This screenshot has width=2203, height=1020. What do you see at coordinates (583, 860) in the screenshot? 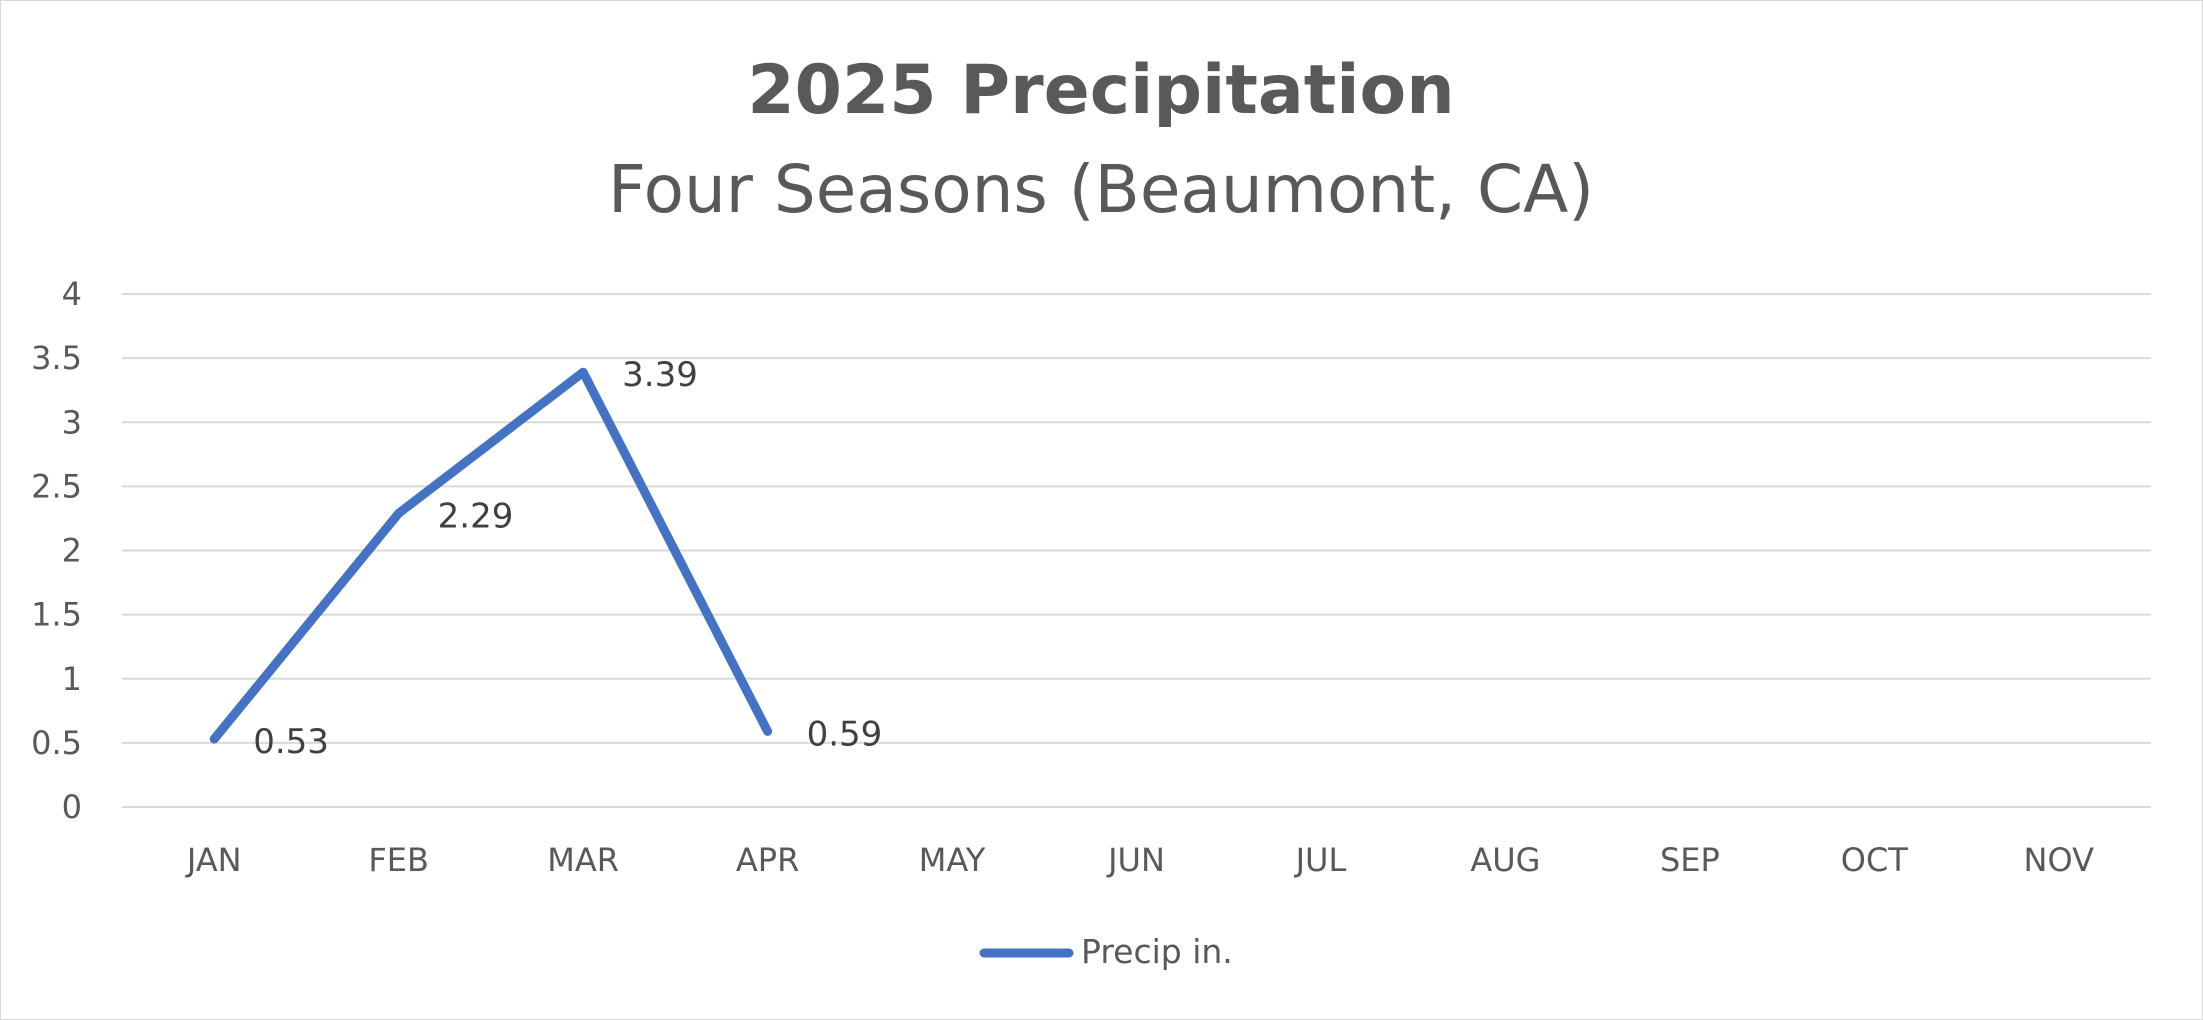
I see `x-tick-label: MAR` at bounding box center [583, 860].